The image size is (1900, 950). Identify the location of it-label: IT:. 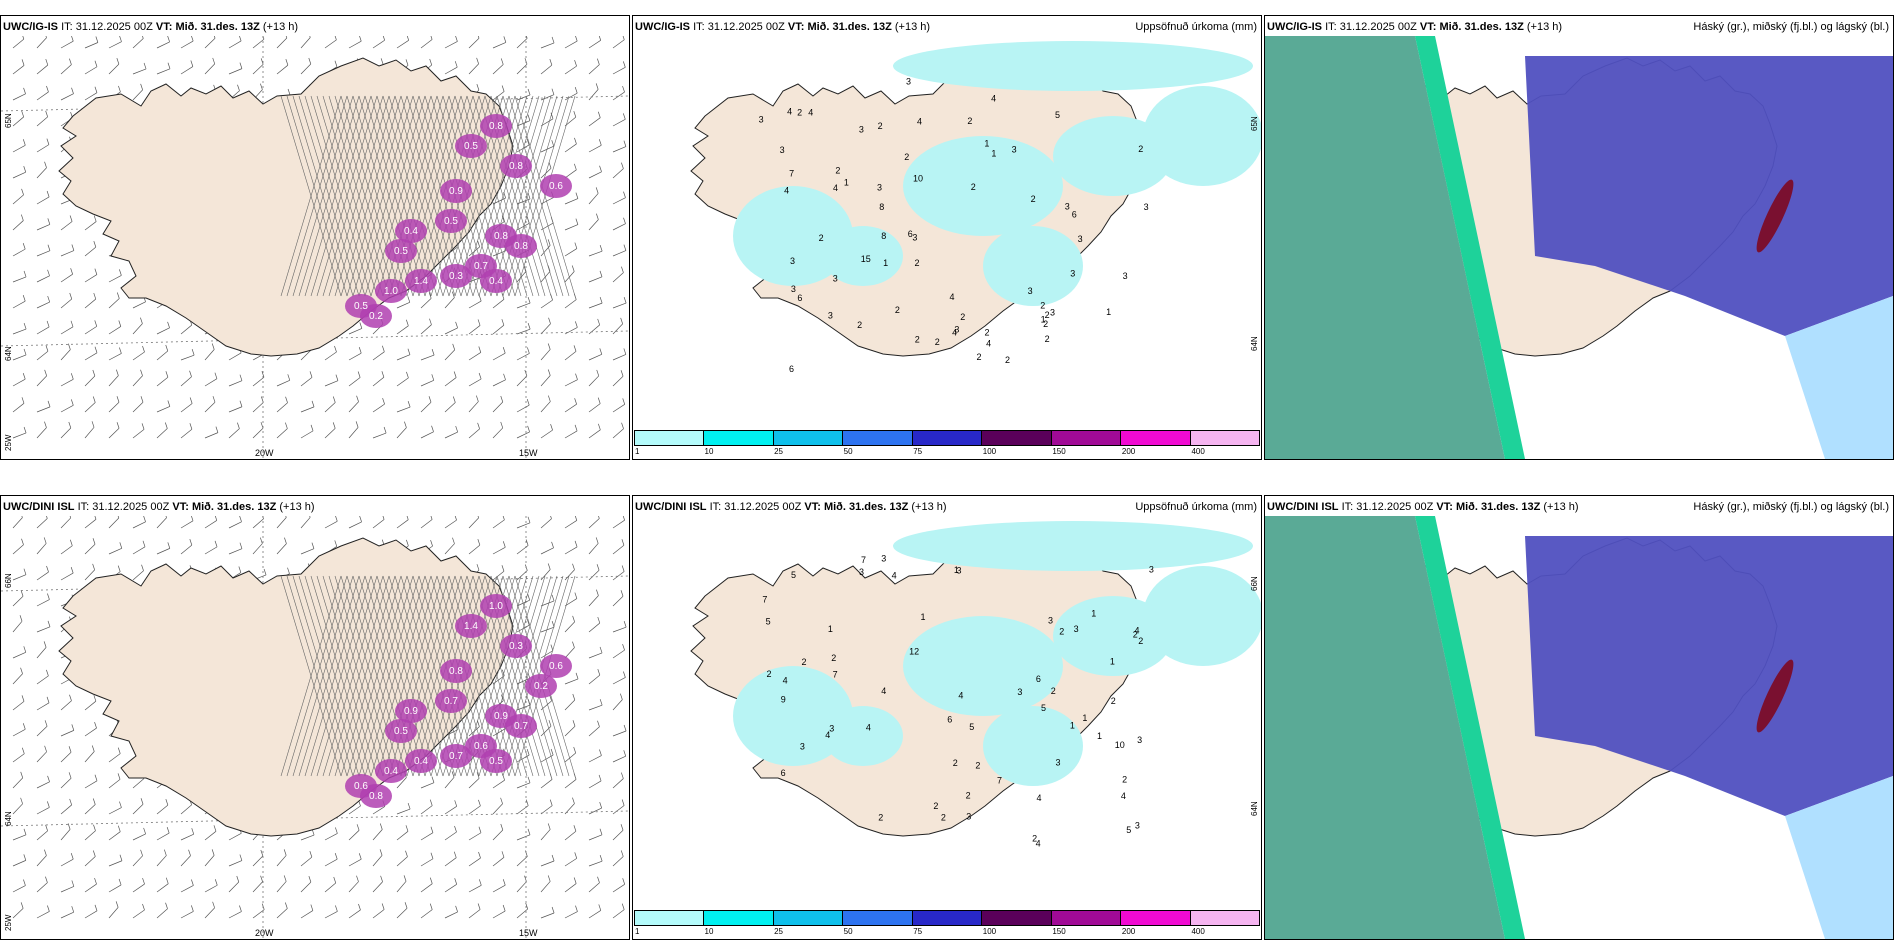
(83, 507).